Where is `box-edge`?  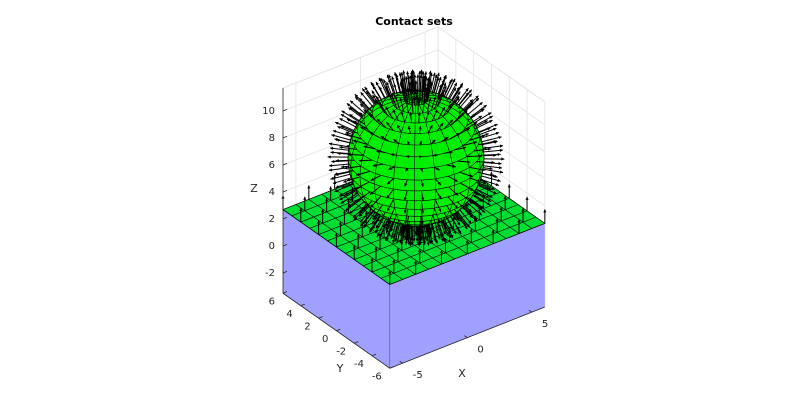 box-edge is located at coordinates (491, 64).